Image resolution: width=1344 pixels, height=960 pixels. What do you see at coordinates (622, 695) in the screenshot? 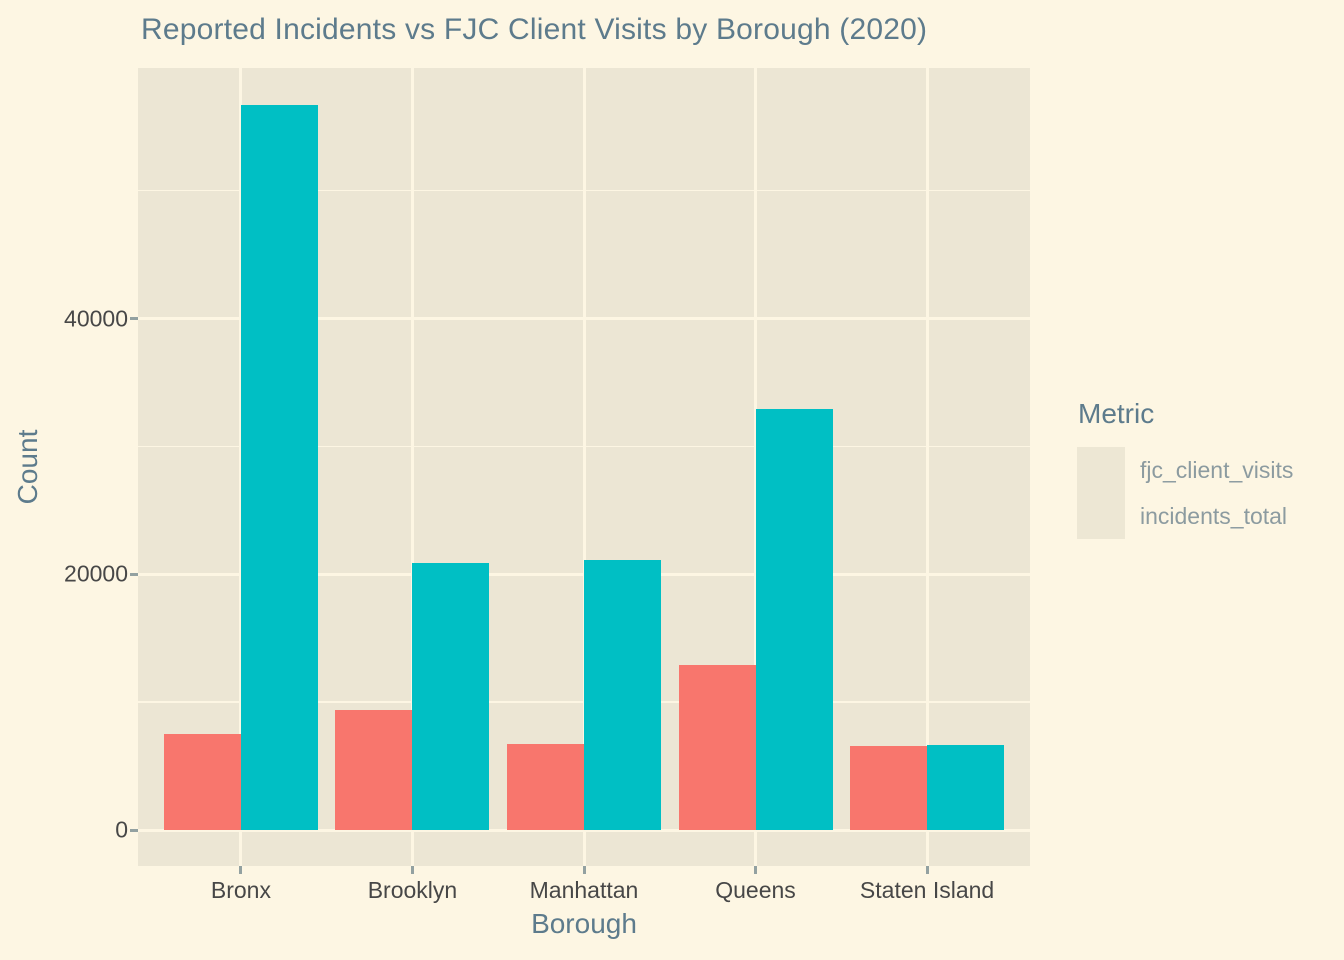
I see `bar-incidents_total-manhattan` at bounding box center [622, 695].